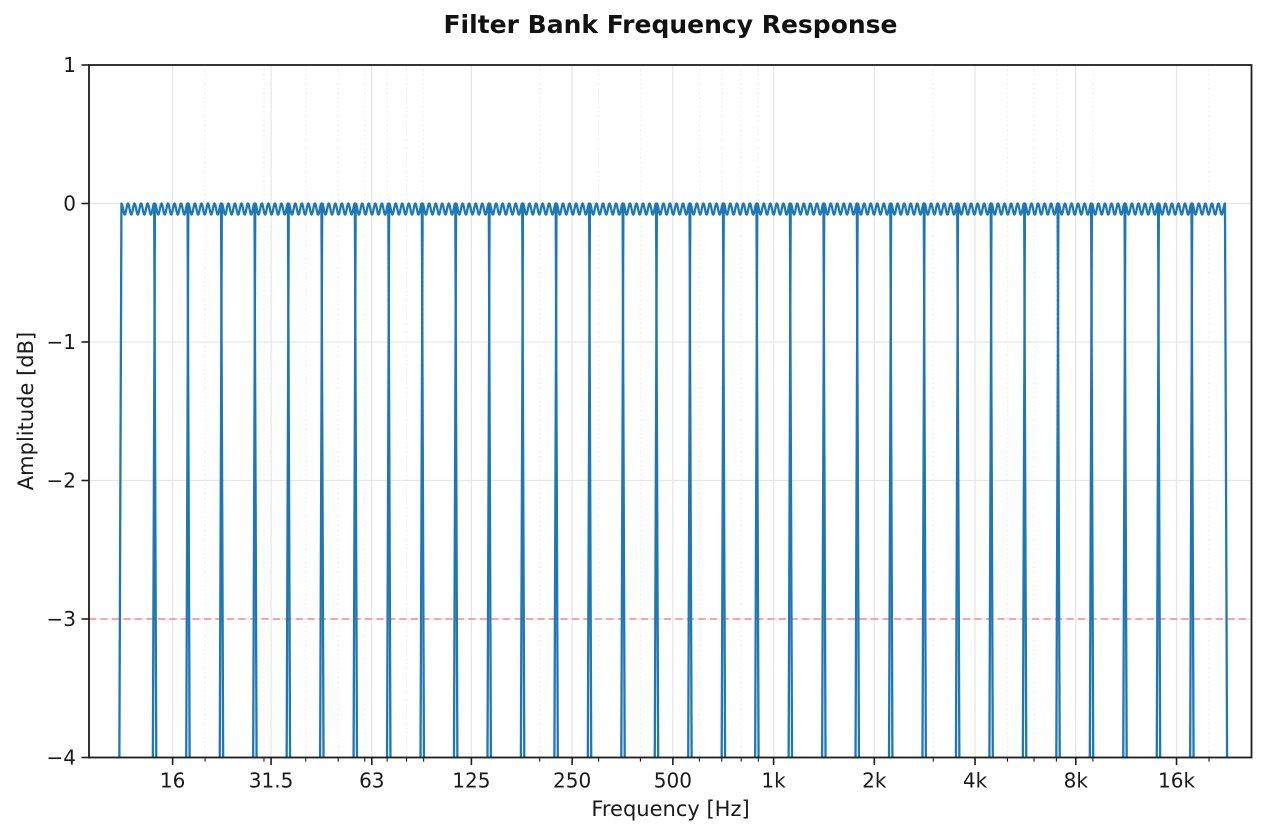 The width and height of the screenshot is (1266, 836). What do you see at coordinates (773, 781) in the screenshot?
I see `x-tick-label: 1k` at bounding box center [773, 781].